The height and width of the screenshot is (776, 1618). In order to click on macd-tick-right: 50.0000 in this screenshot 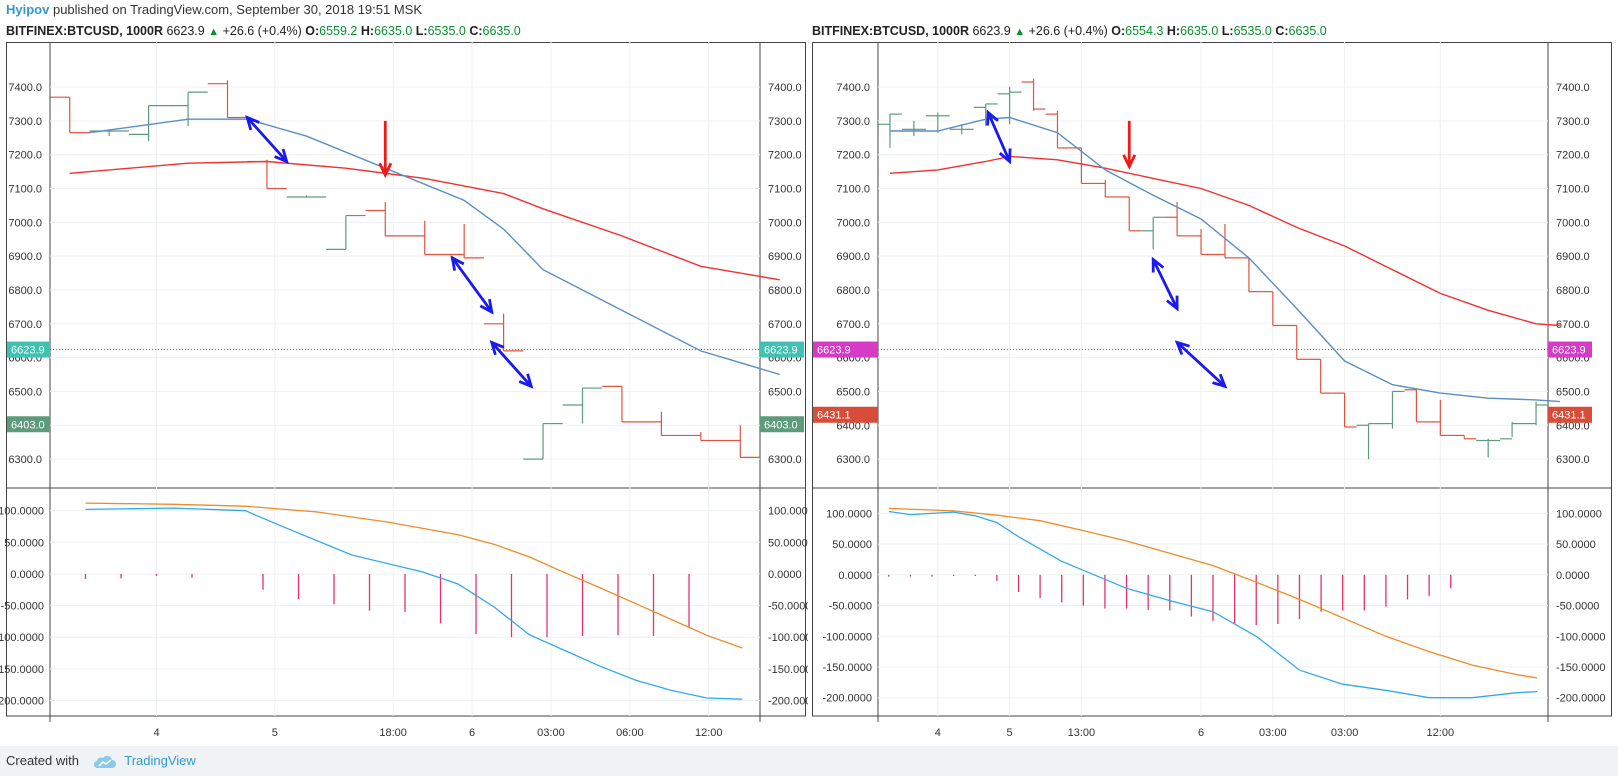, I will do `click(1576, 545)`.